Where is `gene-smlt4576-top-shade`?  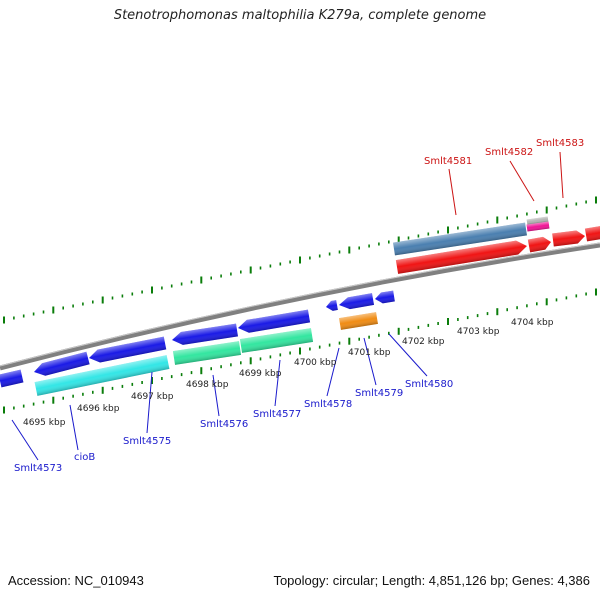 gene-smlt4576-top-shade is located at coordinates (205, 334).